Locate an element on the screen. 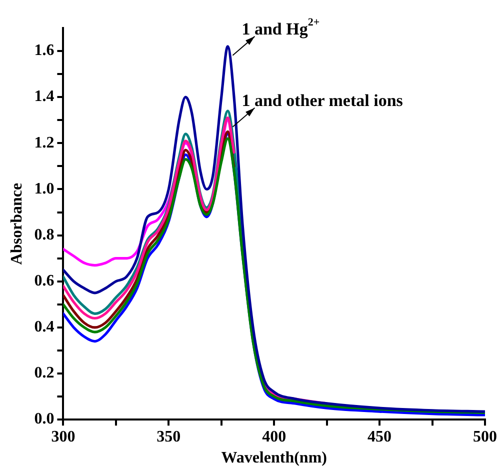 The width and height of the screenshot is (501, 470). x-tick-label: 400 is located at coordinates (274, 437).